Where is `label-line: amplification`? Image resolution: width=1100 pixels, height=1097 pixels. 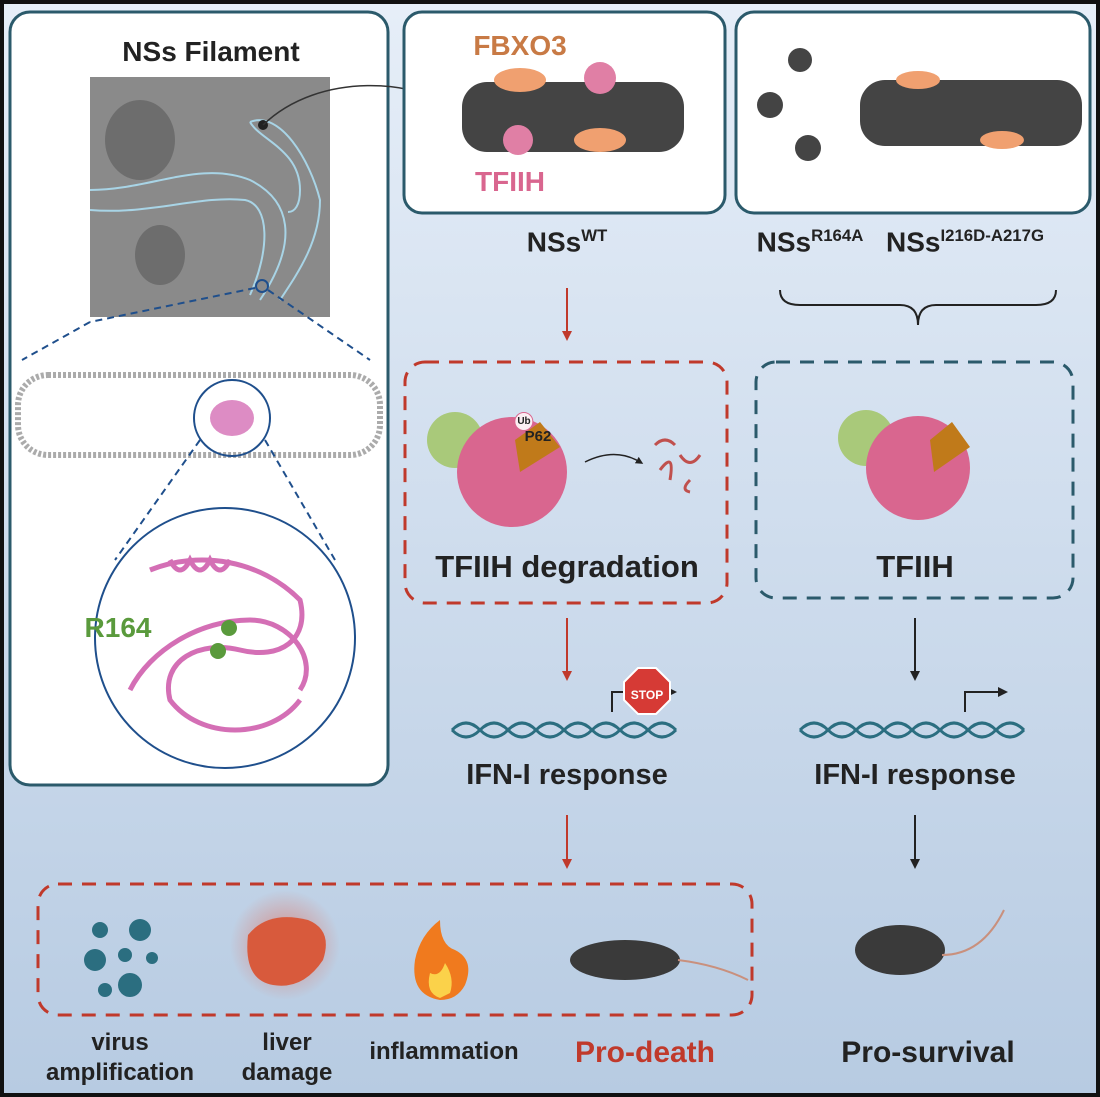 label-line: amplification is located at coordinates (120, 1072).